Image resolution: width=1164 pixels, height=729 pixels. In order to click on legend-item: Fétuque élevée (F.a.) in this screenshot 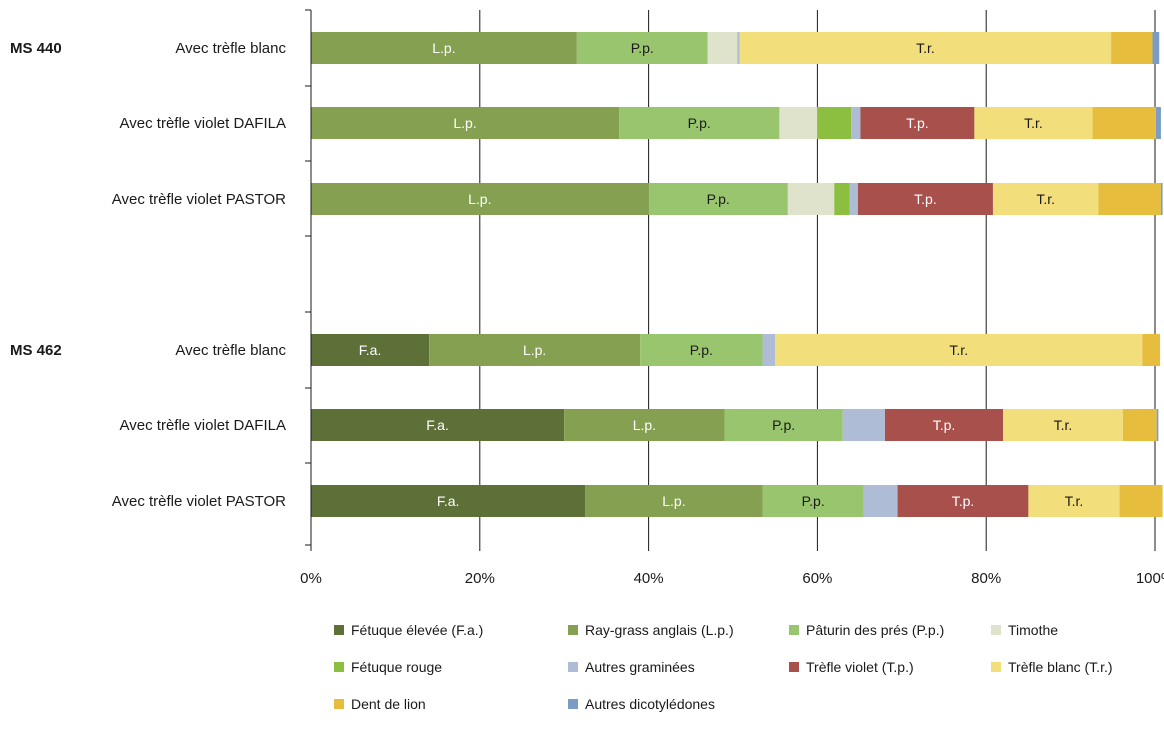, I will do `click(408, 630)`.